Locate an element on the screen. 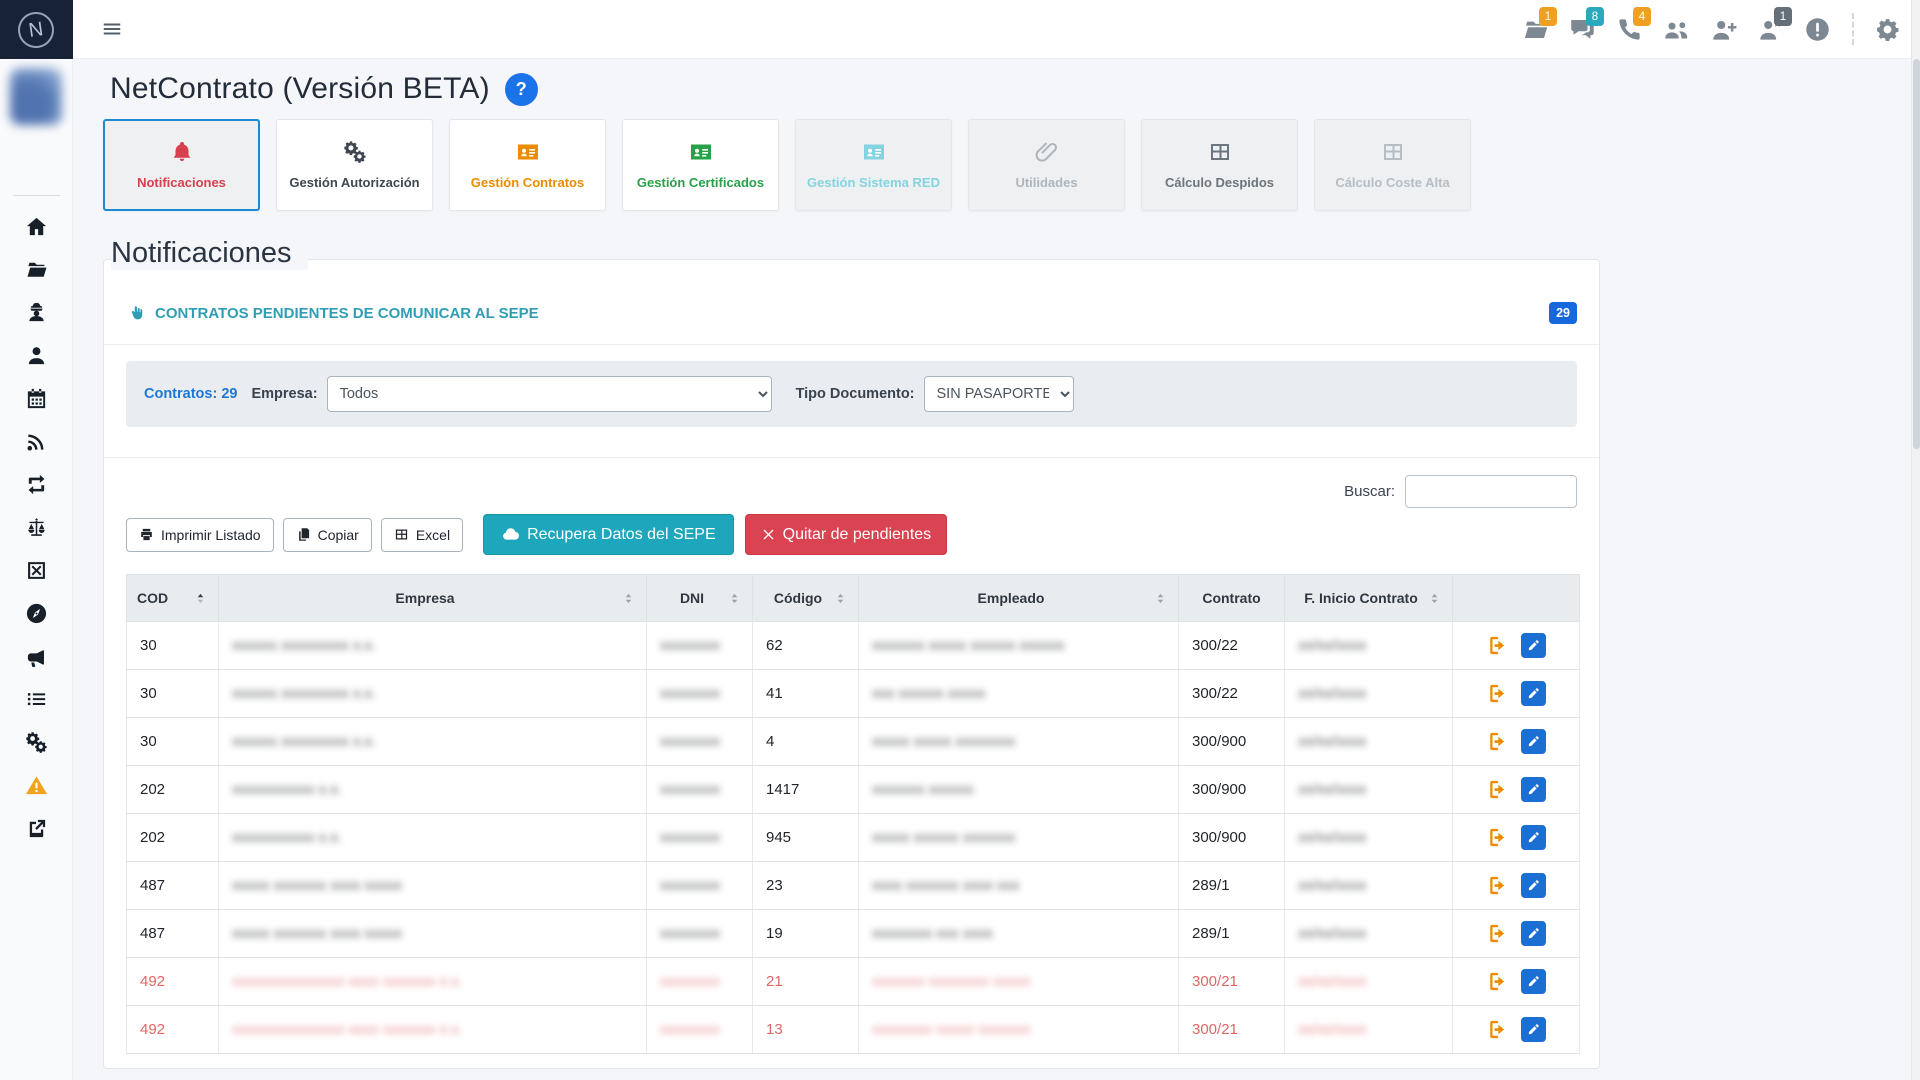 Image resolution: width=1920 pixels, height=1080 pixels. cell-empleado-redacted: xxxxxxx xxxxxxxx xxxxx is located at coordinates (1018, 981).